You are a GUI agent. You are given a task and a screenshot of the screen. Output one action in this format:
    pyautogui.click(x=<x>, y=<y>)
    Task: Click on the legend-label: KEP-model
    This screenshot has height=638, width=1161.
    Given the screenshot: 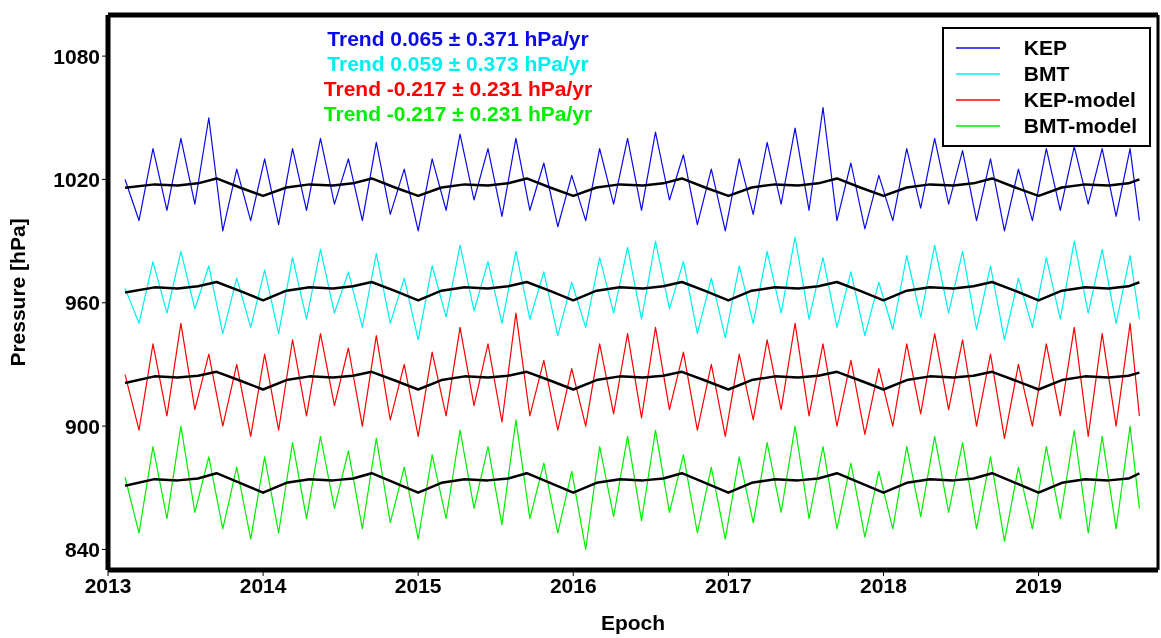 What is the action you would take?
    pyautogui.click(x=1079, y=100)
    